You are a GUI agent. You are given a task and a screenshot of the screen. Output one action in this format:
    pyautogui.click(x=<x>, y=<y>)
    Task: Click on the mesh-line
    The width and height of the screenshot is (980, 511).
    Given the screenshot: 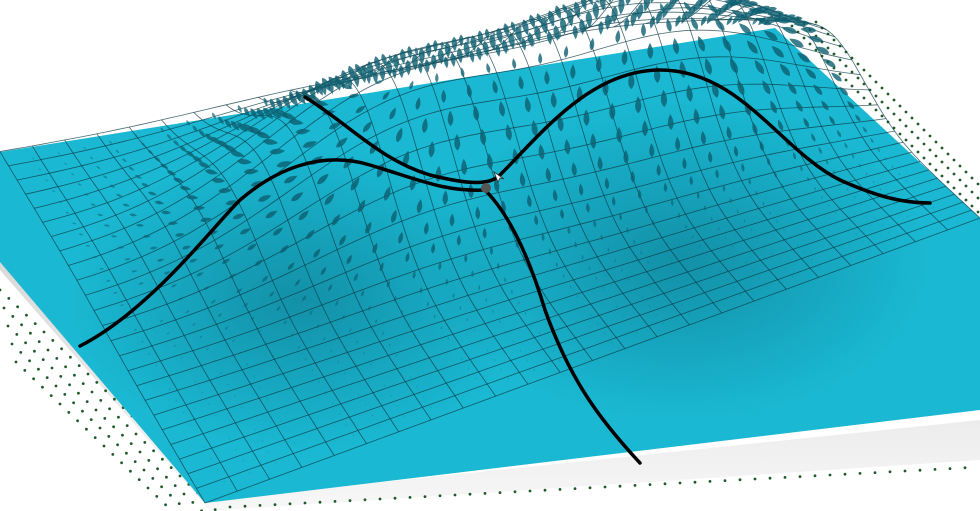 What is the action you would take?
    pyautogui.click(x=813, y=123)
    